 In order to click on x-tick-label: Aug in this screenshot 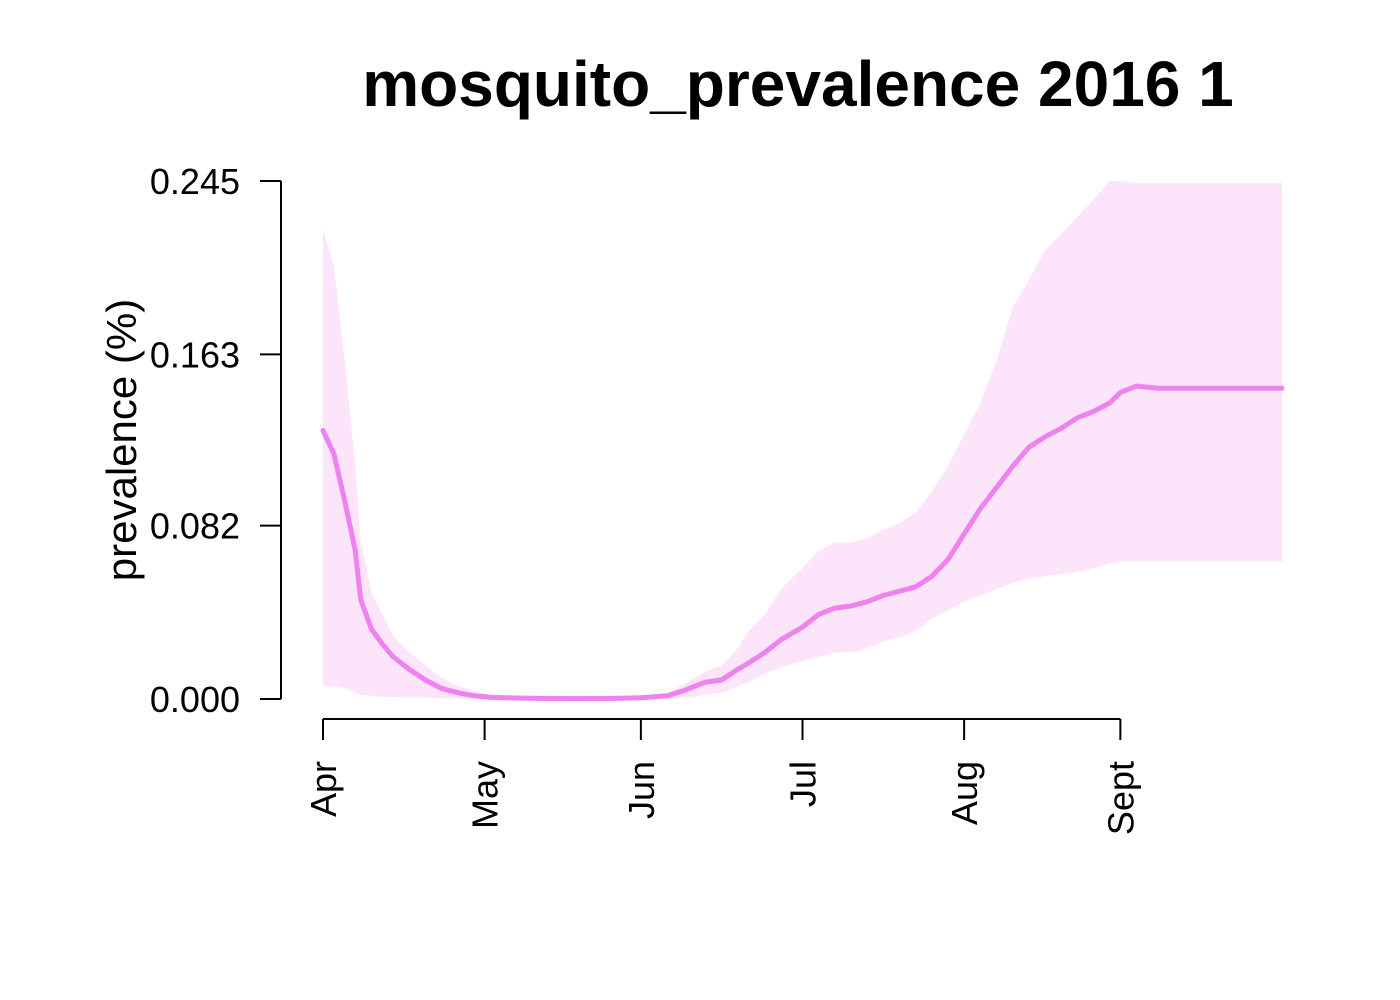, I will do `click(964, 793)`.